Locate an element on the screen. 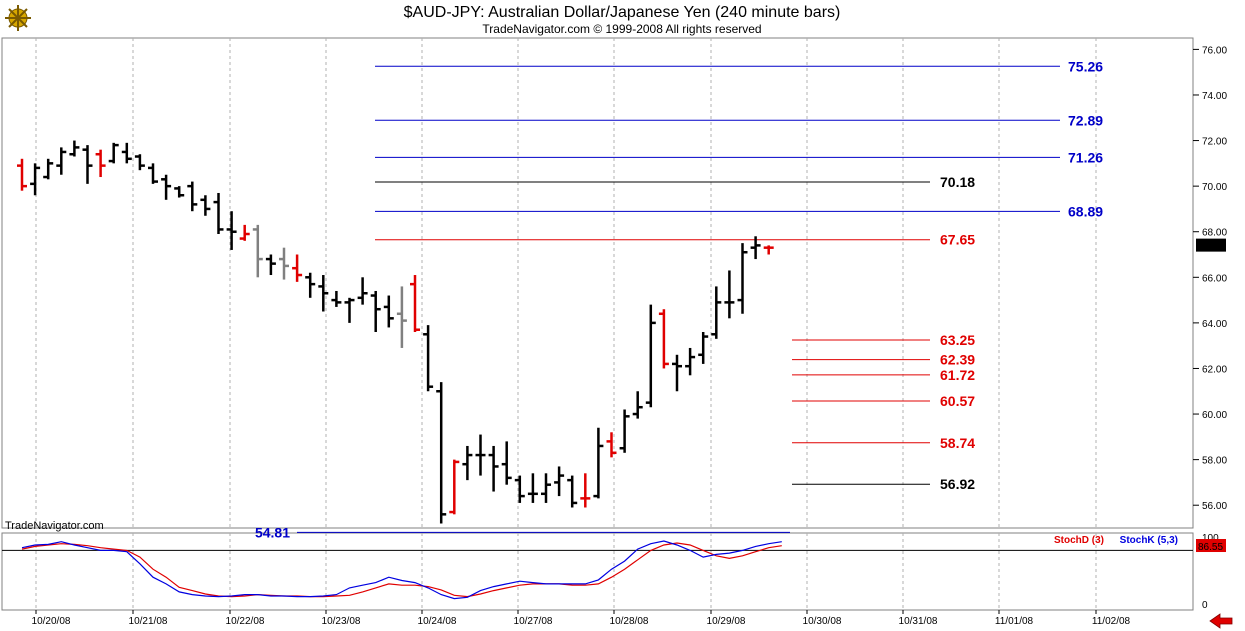  y-tick-label: 74.00 is located at coordinates (1214, 96).